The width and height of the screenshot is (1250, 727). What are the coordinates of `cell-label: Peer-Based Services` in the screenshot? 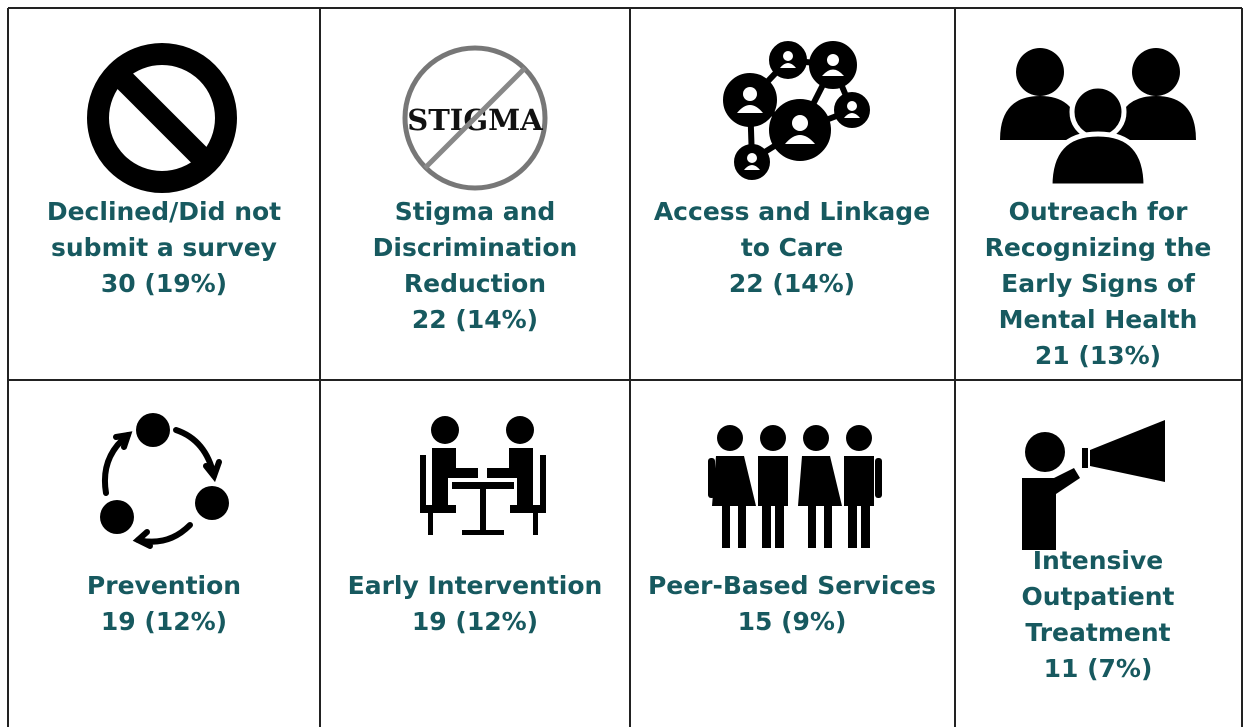 It's located at (792, 585).